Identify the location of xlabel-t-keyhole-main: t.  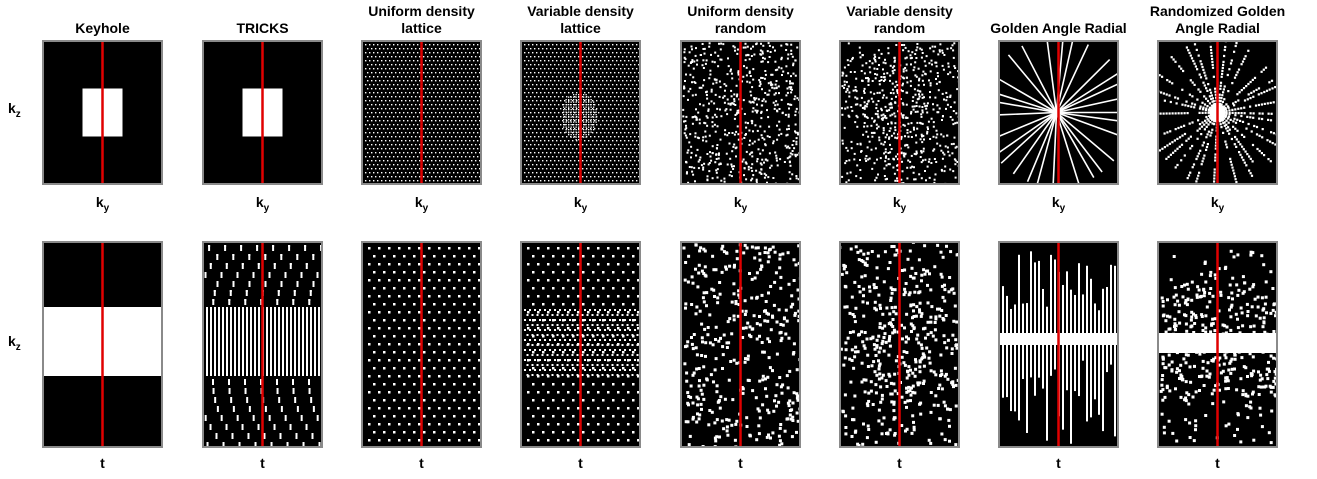
(102, 463).